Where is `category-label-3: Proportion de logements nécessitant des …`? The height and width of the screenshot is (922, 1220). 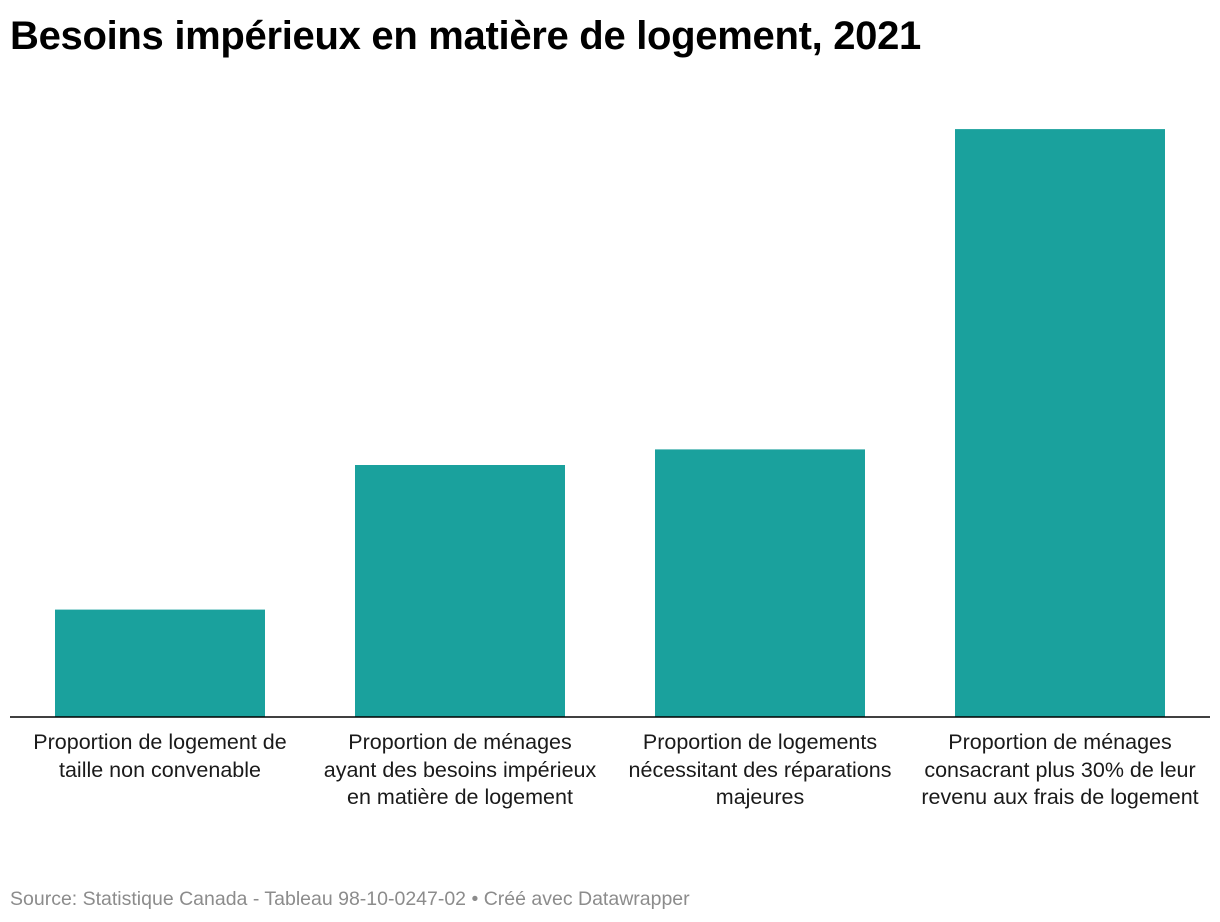
category-label-3: Proportion de logements nécessitant des … is located at coordinates (760, 769).